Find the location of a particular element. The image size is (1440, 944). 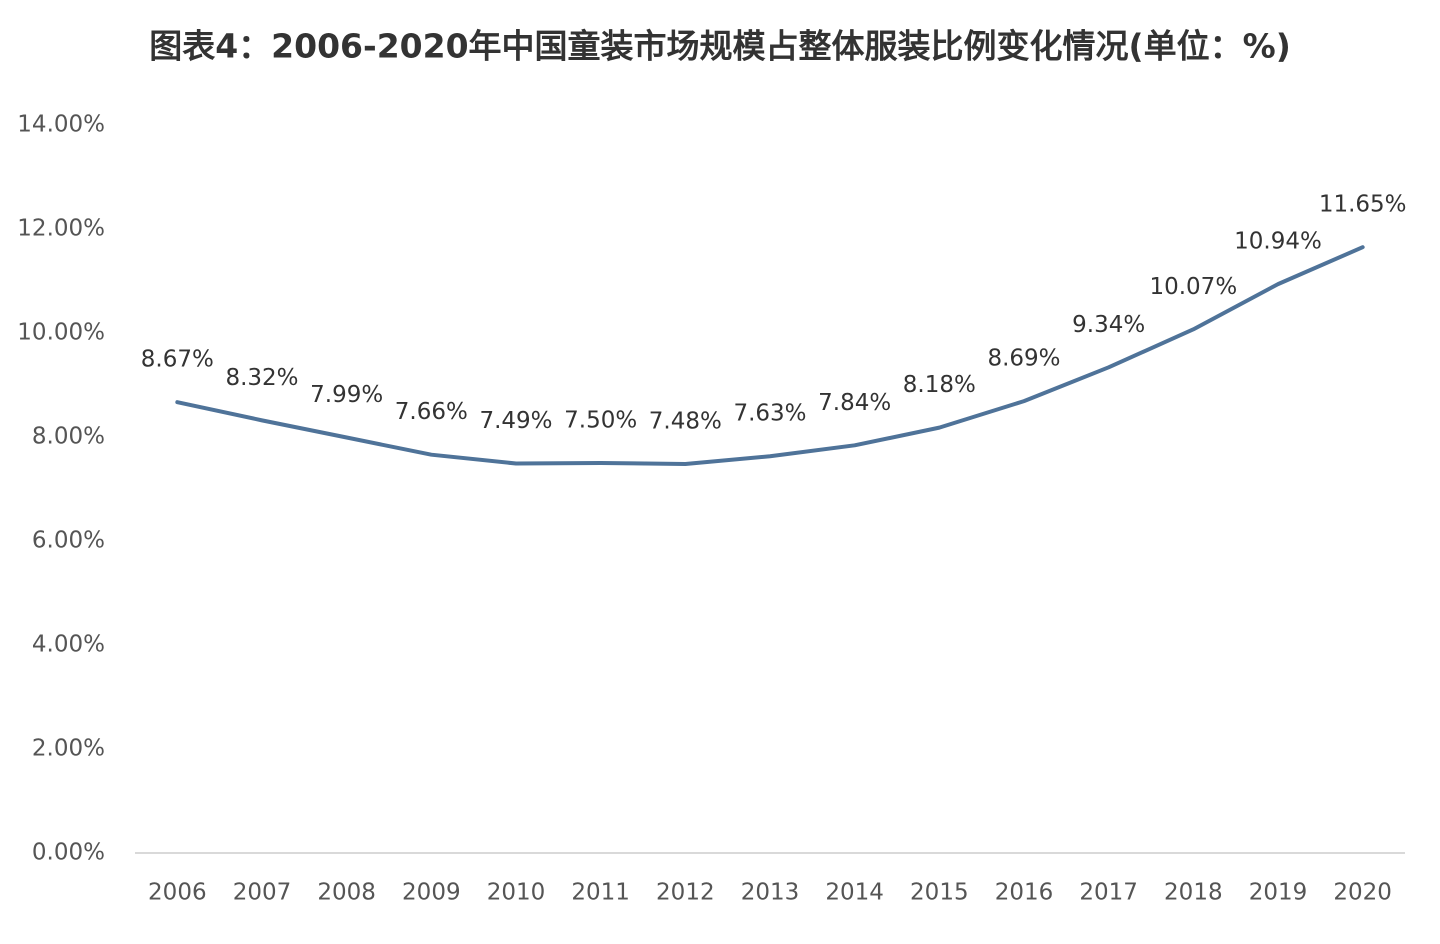

x-tick-label: 2012 is located at coordinates (685, 893).